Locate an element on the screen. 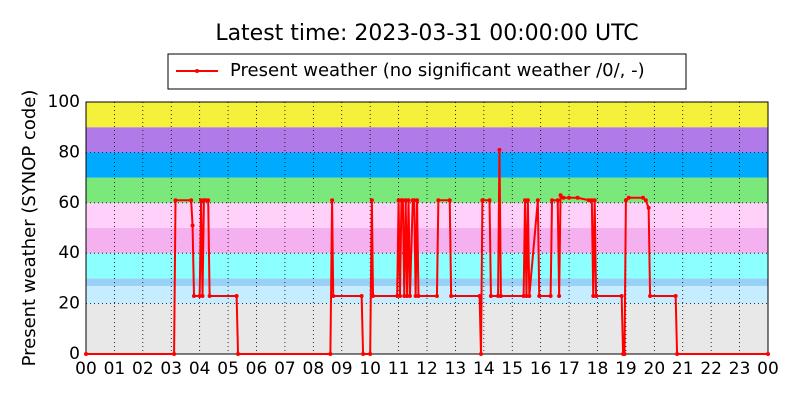 The image size is (800, 400). x-tick-label: 19 is located at coordinates (626, 369).